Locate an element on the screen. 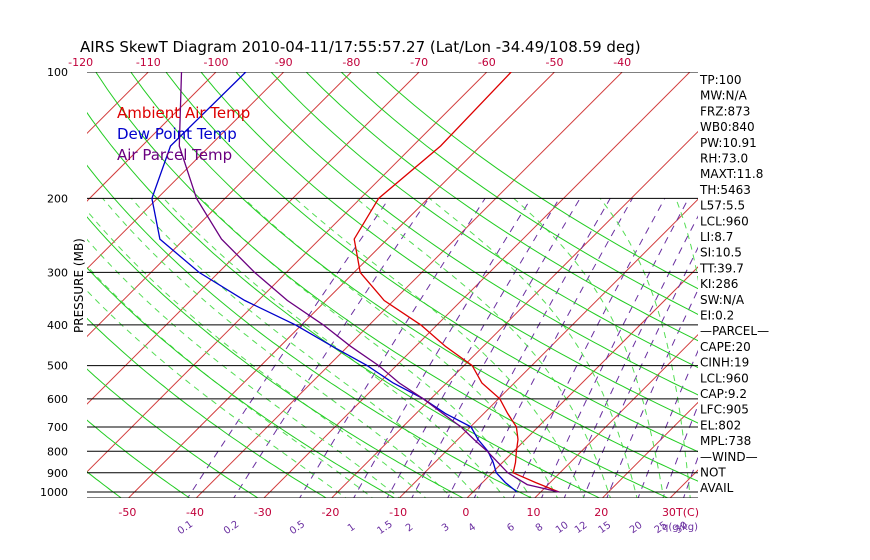 The width and height of the screenshot is (870, 560). bottom-temperature-tick: -10 is located at coordinates (398, 512).